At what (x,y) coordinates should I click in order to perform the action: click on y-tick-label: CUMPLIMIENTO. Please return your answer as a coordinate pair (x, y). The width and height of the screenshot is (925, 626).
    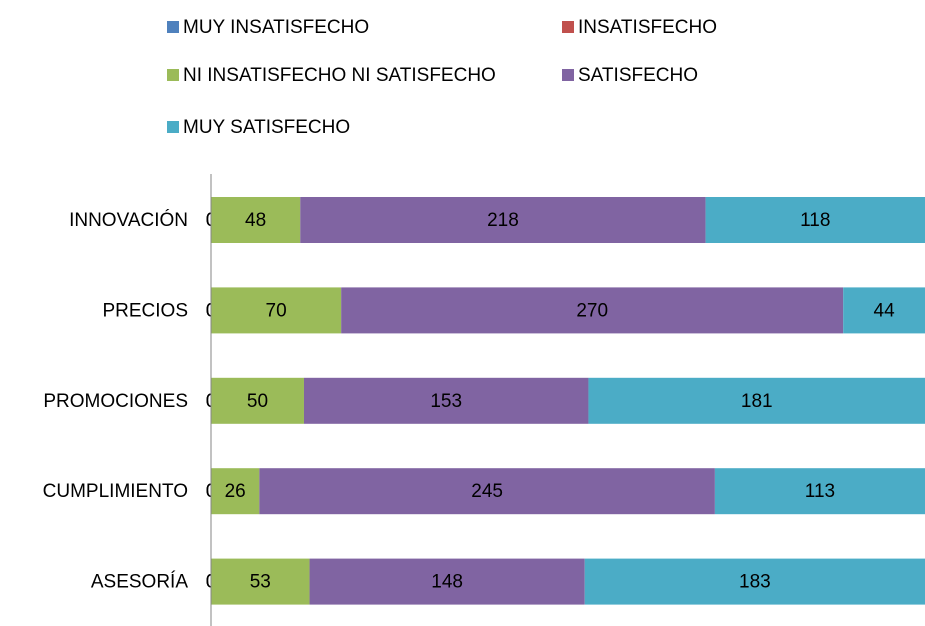
    Looking at the image, I should click on (115, 491).